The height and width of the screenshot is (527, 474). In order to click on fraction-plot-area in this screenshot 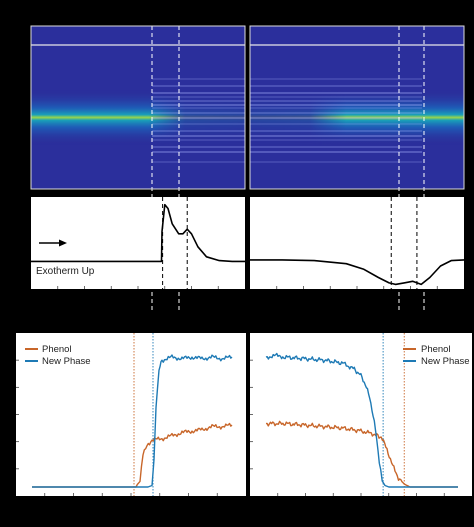, I will do `click(361, 414)`.